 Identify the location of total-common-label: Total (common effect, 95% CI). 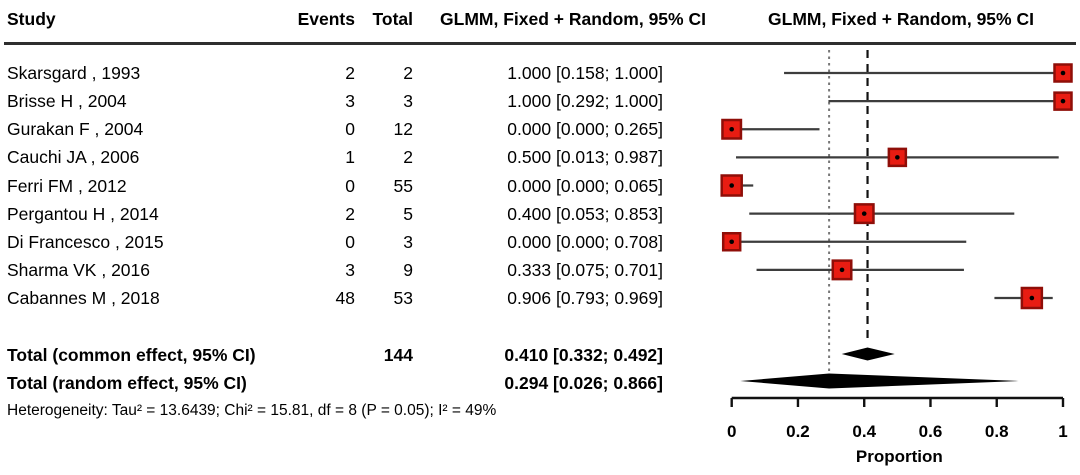
(131, 355).